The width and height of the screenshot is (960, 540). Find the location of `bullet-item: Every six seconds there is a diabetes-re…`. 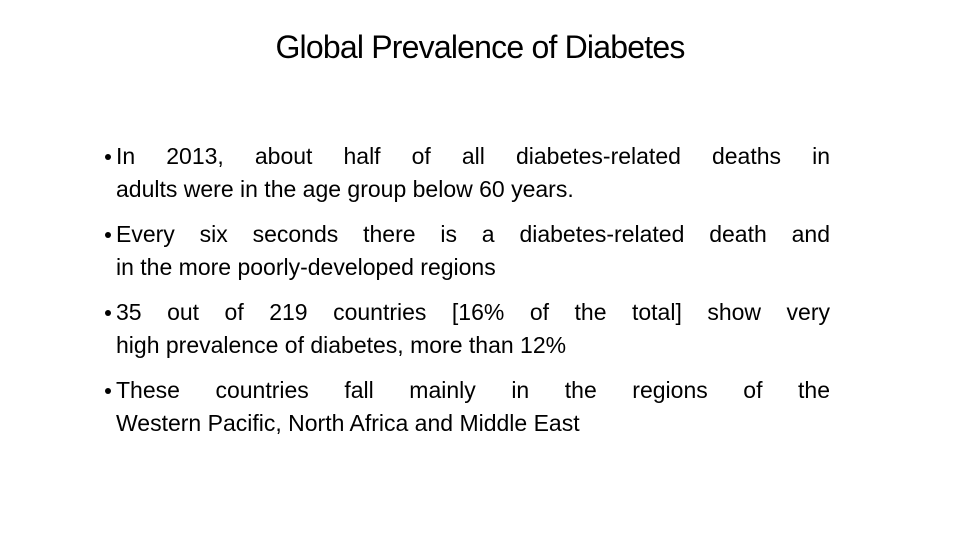

bullet-item: Every six seconds there is a diabetes-re… is located at coordinates (465, 251).